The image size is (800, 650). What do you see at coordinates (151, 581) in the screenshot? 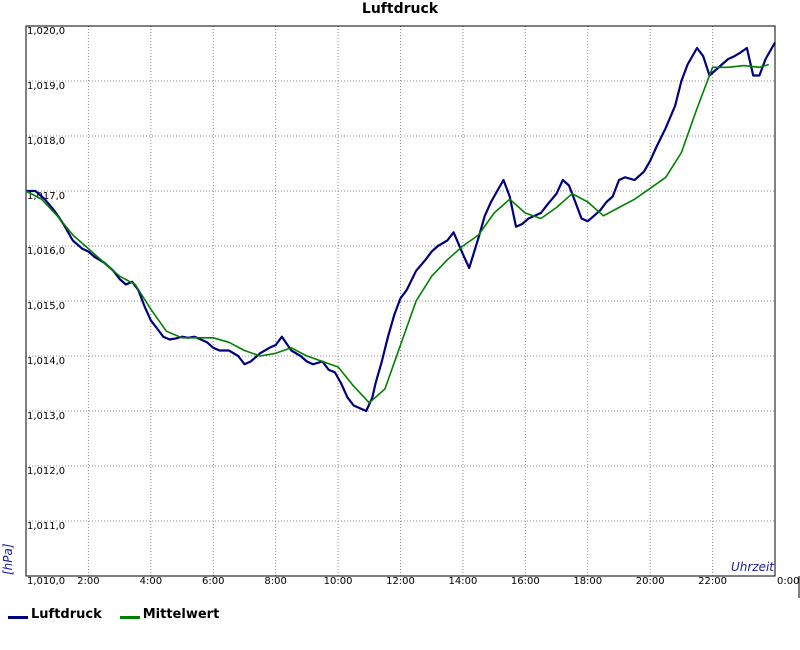
I see `x-tick-label: 4:00` at bounding box center [151, 581].